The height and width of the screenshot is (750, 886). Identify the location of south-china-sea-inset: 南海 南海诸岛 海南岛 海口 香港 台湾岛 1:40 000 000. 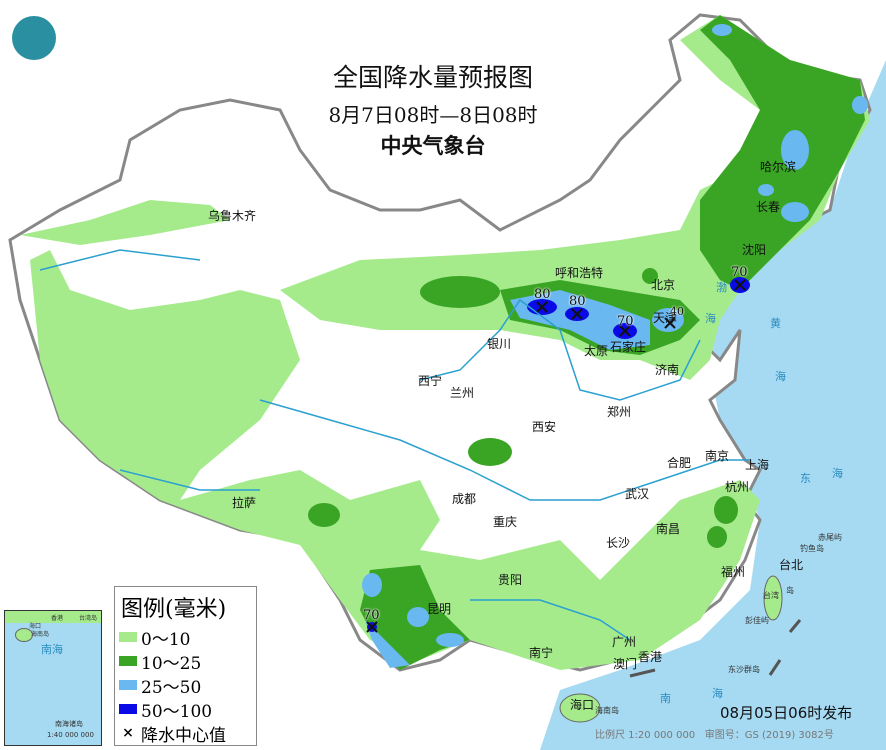
(53, 678).